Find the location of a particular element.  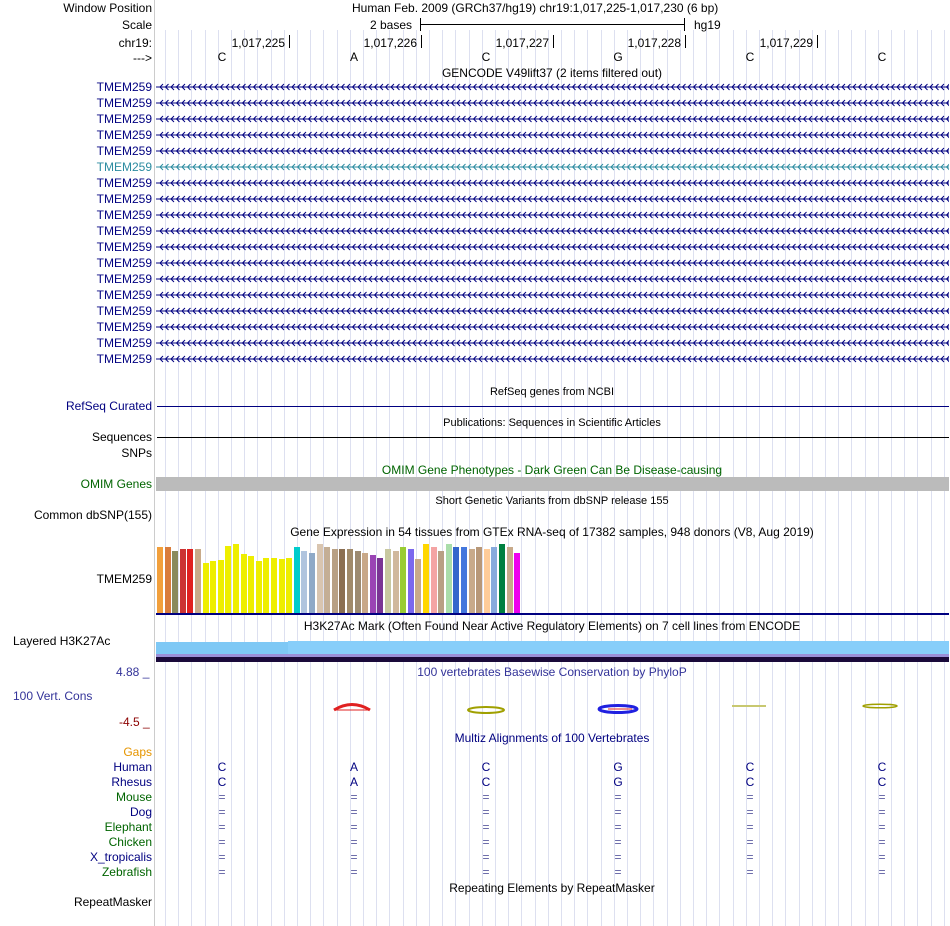

species-label-dog: Dog is located at coordinates (140, 812).